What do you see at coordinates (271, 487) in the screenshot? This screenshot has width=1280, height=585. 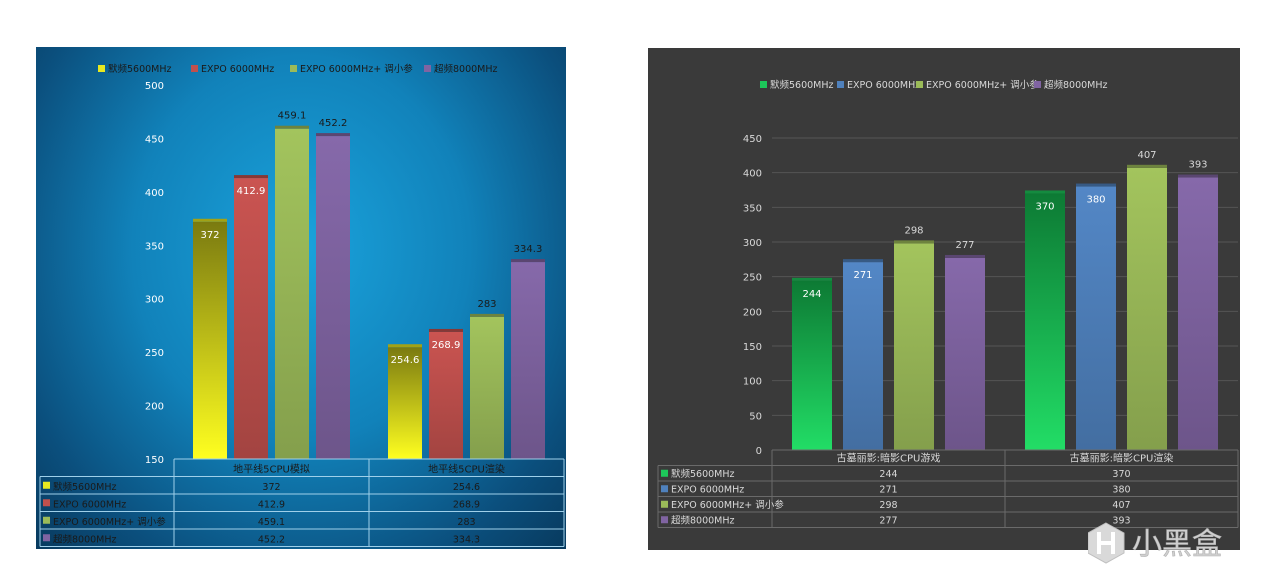 I see `table-cell-value: 372` at bounding box center [271, 487].